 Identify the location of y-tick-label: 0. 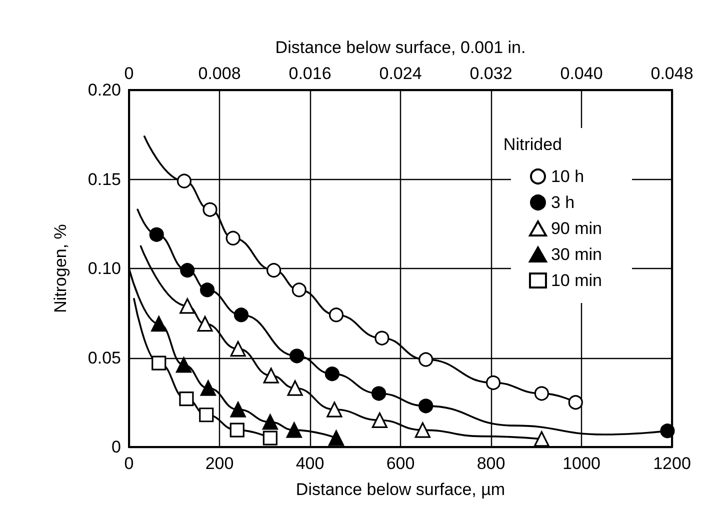
(116, 447).